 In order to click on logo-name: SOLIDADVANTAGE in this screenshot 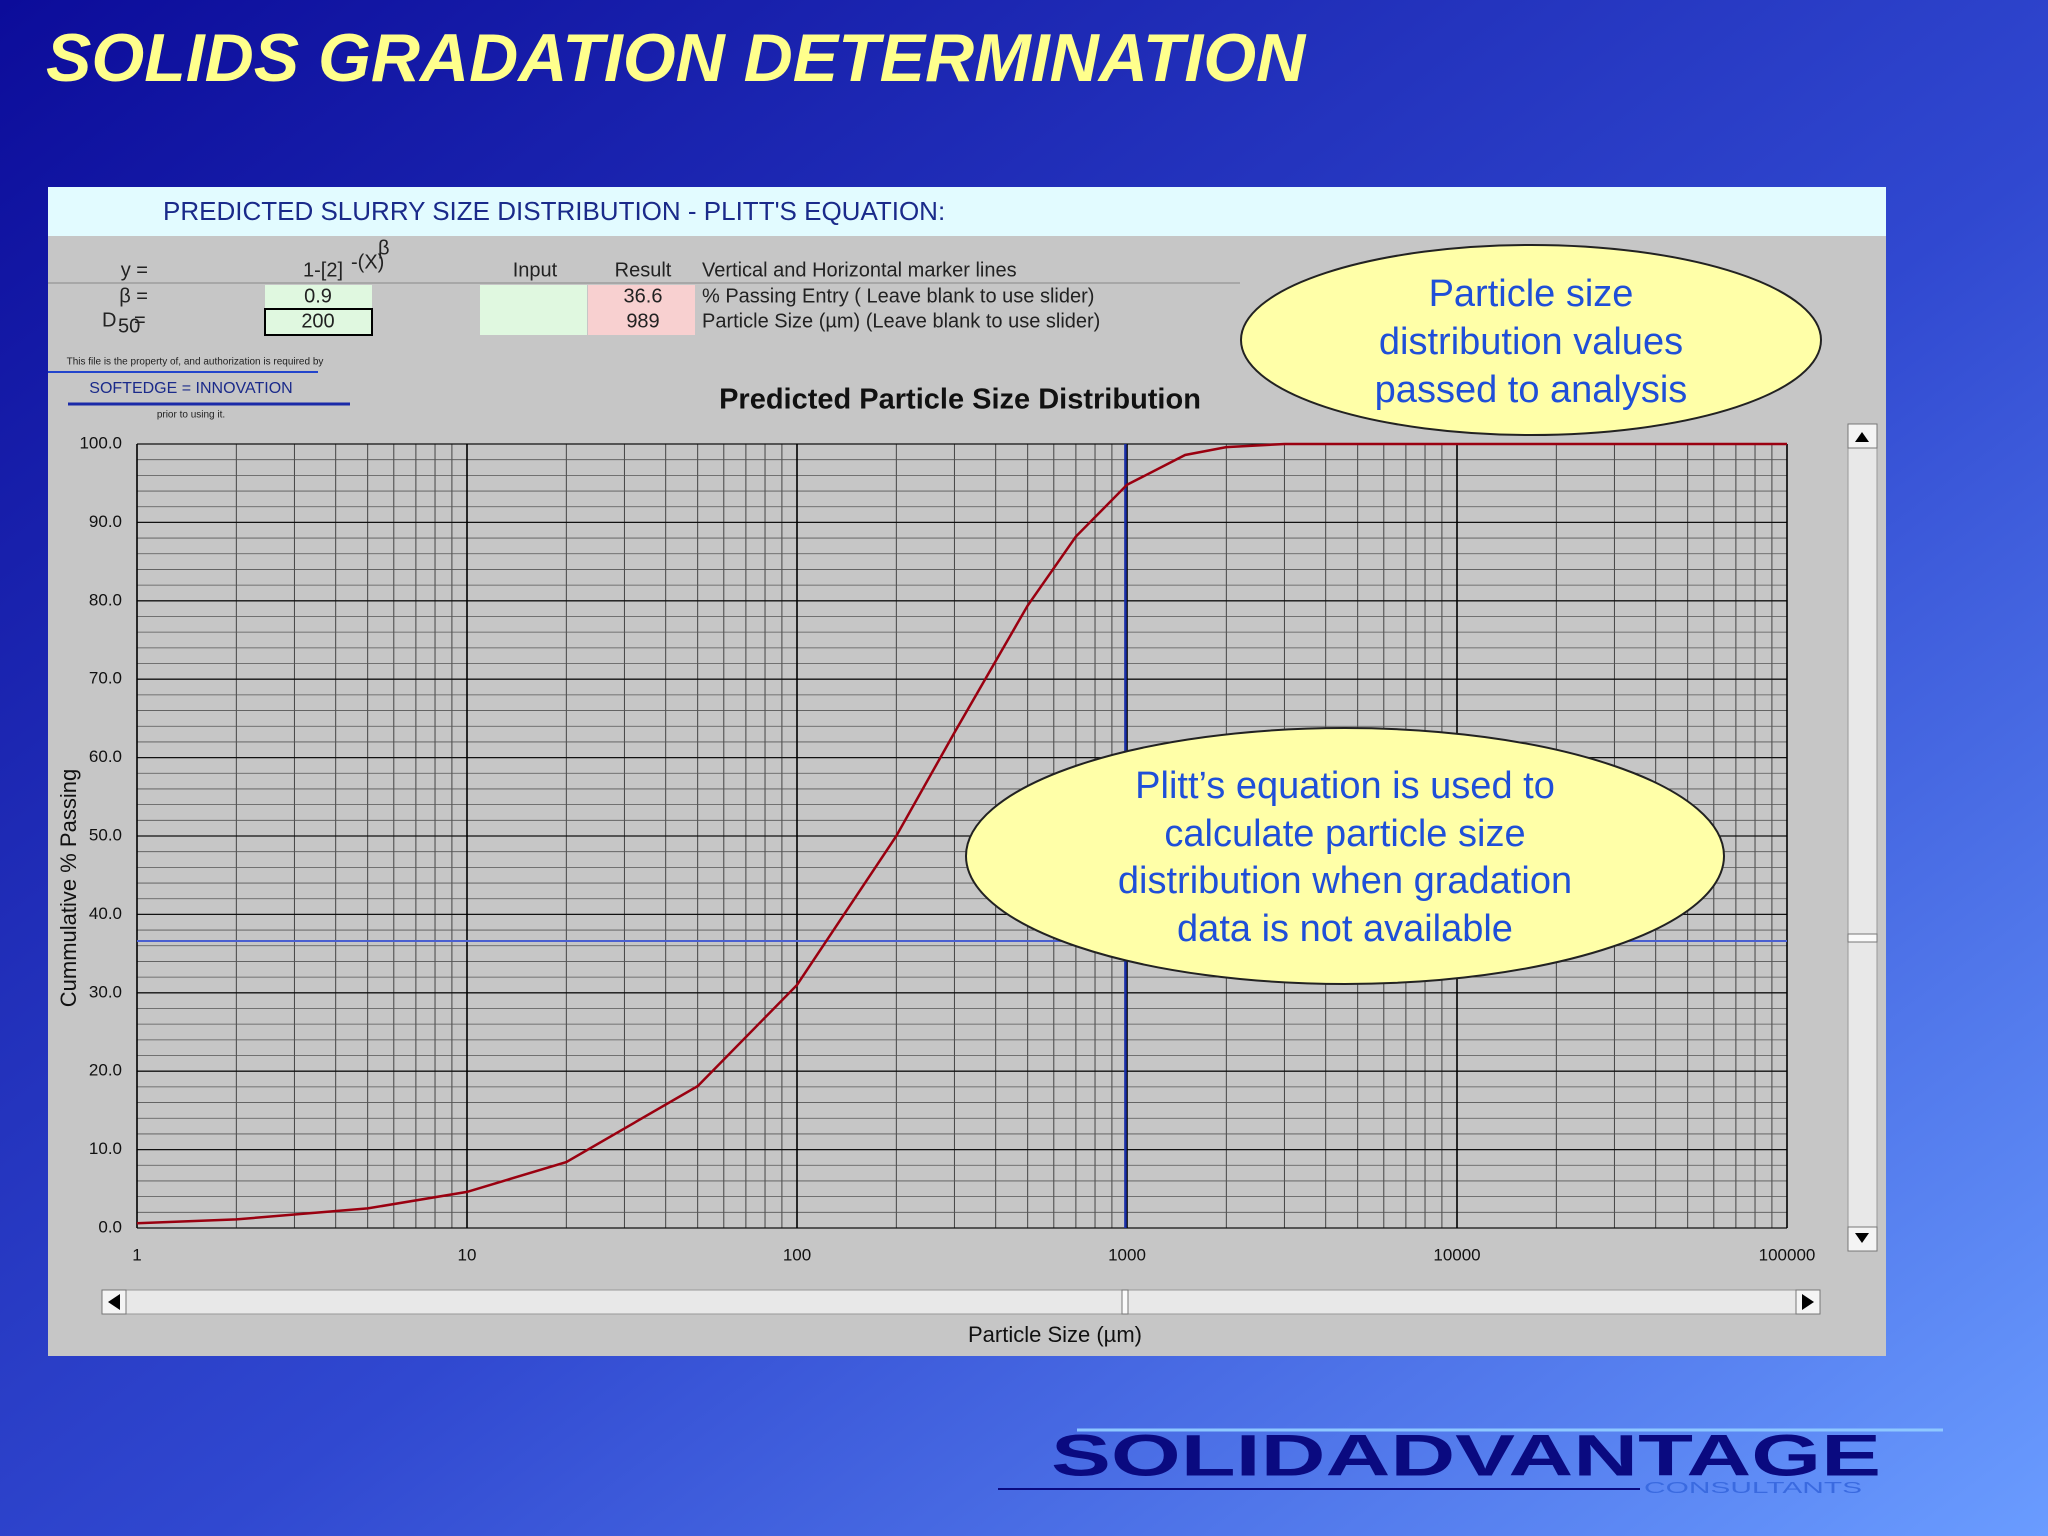, I will do `click(1466, 1455)`.